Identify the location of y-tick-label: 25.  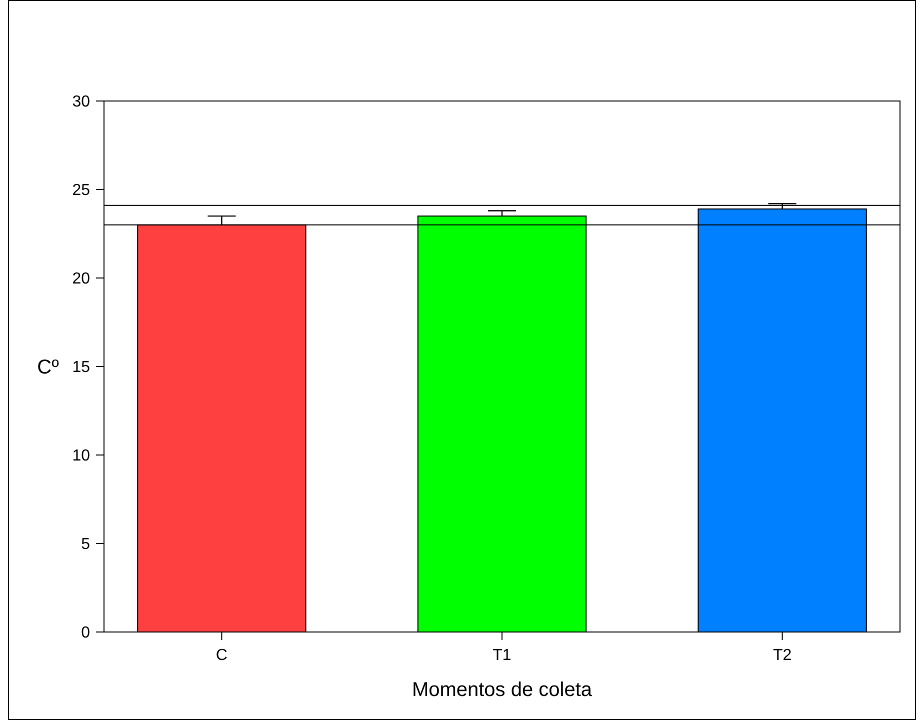
(81, 191).